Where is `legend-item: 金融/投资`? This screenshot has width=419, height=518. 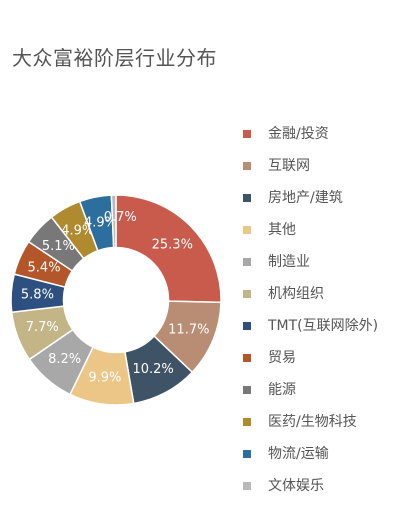 legend-item: 金融/投资 is located at coordinates (331, 138).